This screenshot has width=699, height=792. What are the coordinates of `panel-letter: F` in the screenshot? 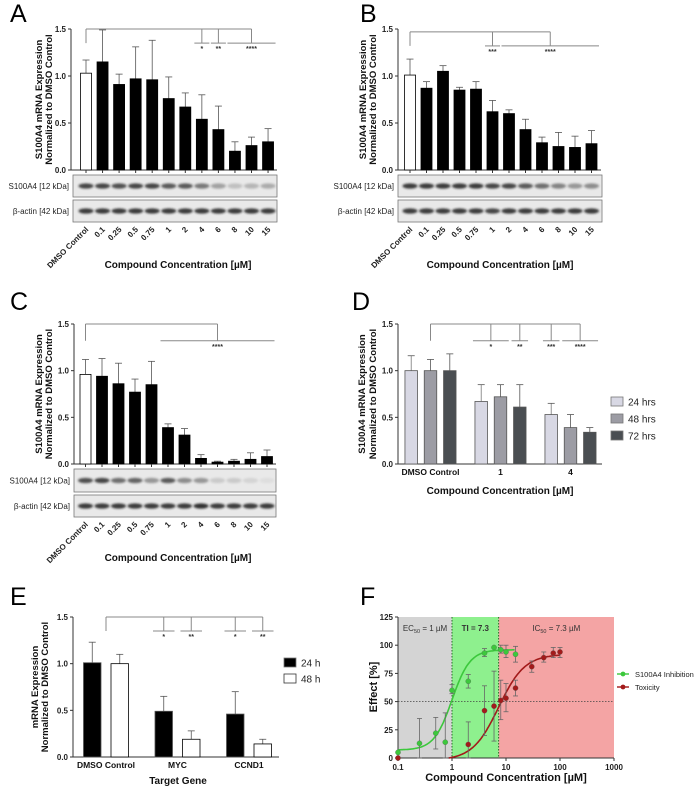 It's located at (367, 597).